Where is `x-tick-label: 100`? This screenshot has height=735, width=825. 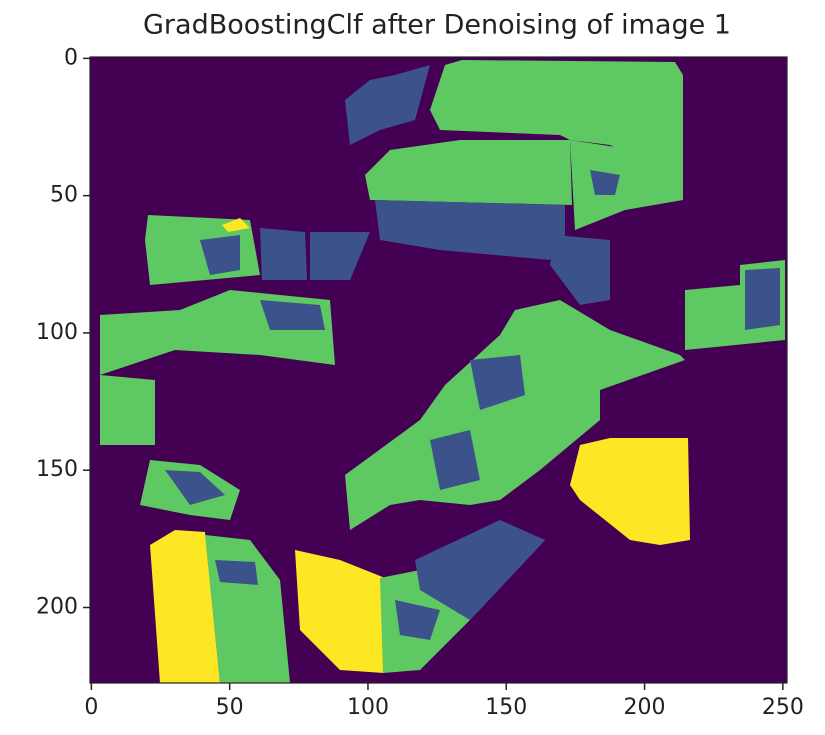 x-tick-label: 100 is located at coordinates (368, 707).